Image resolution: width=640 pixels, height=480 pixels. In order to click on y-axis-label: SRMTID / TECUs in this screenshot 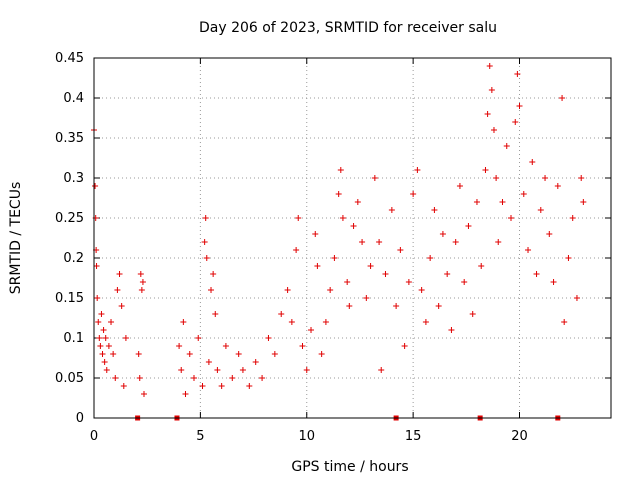, I will do `click(16, 238)`.